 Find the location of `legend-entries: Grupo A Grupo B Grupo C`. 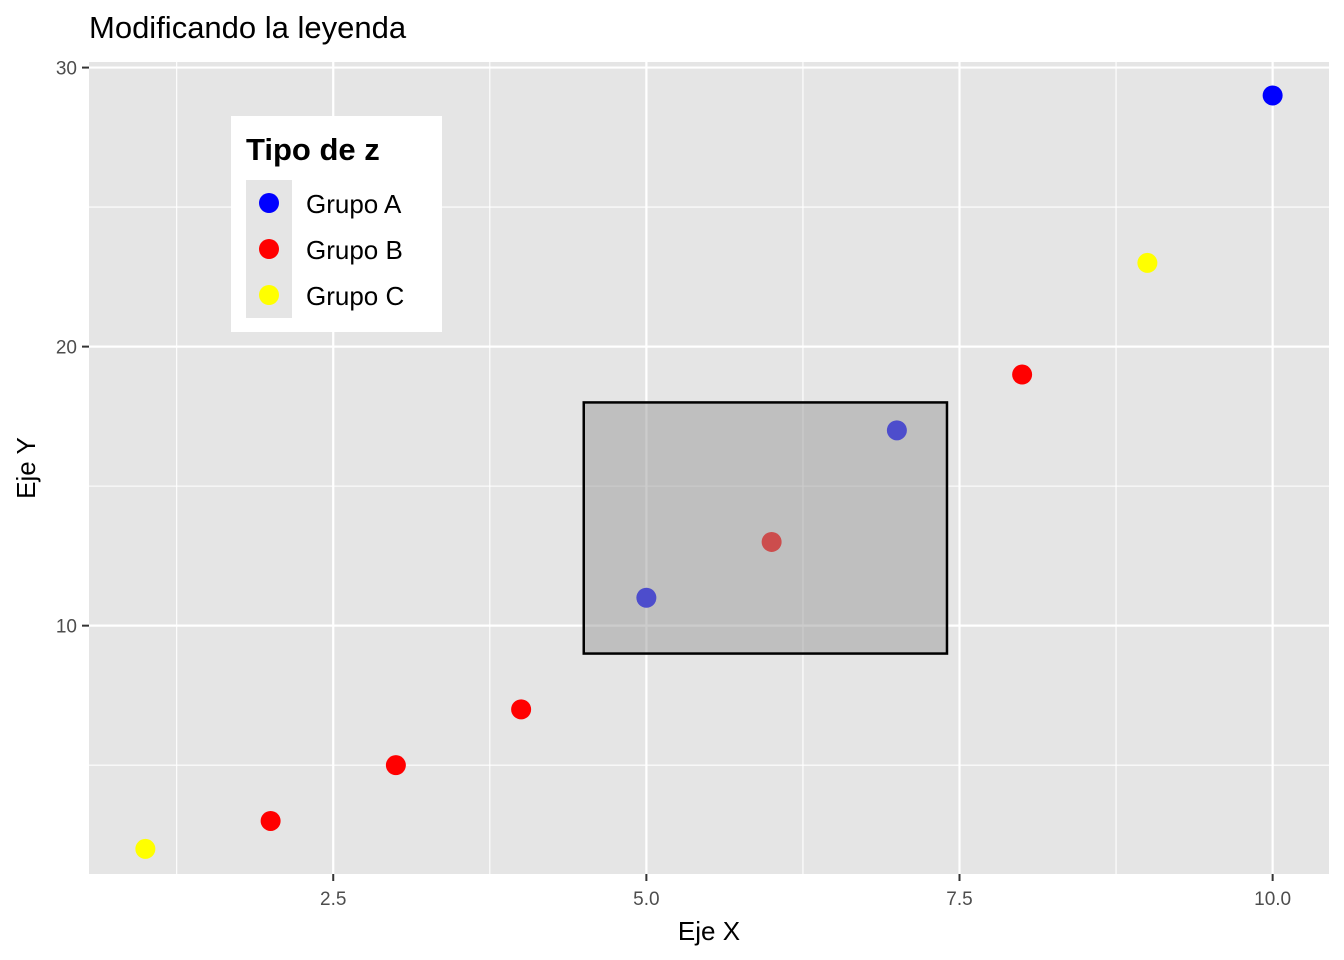

legend-entries: Grupo A Grupo B Grupo C is located at coordinates (331, 250).